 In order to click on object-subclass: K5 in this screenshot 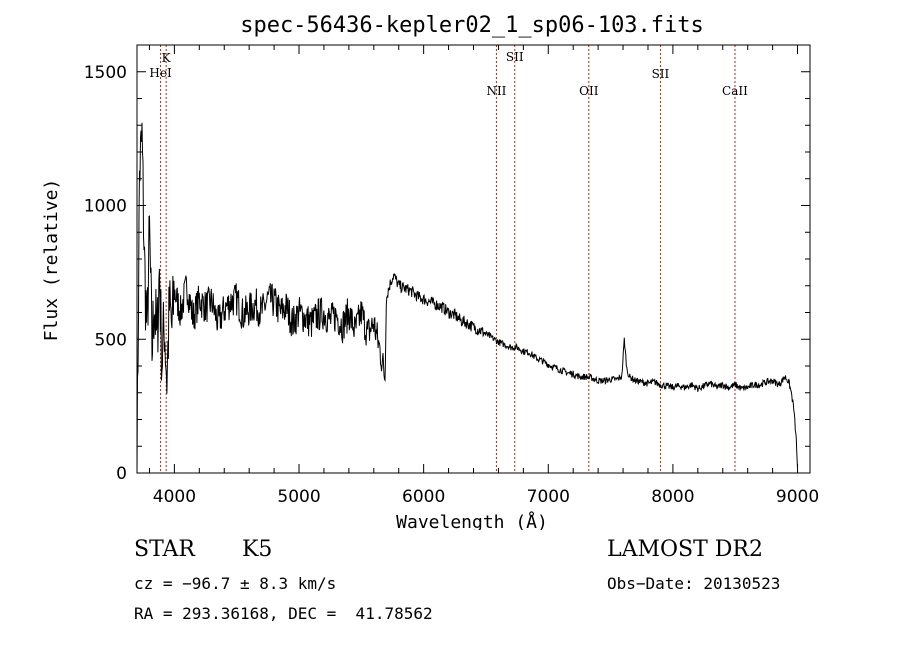, I will do `click(257, 549)`.